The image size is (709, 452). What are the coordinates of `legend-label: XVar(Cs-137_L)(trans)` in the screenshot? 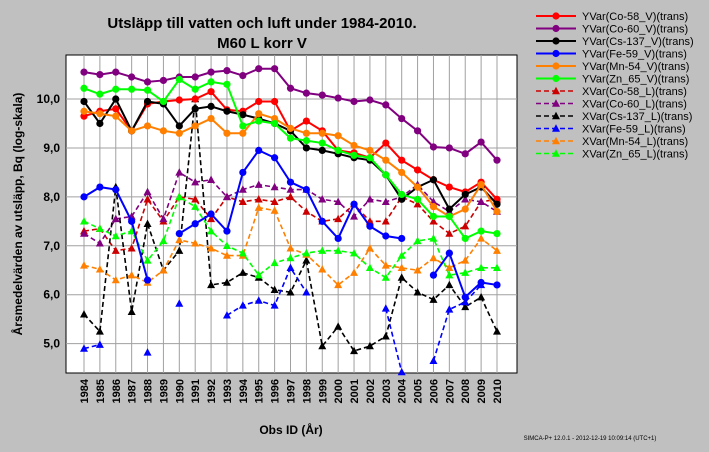 It's located at (637, 117).